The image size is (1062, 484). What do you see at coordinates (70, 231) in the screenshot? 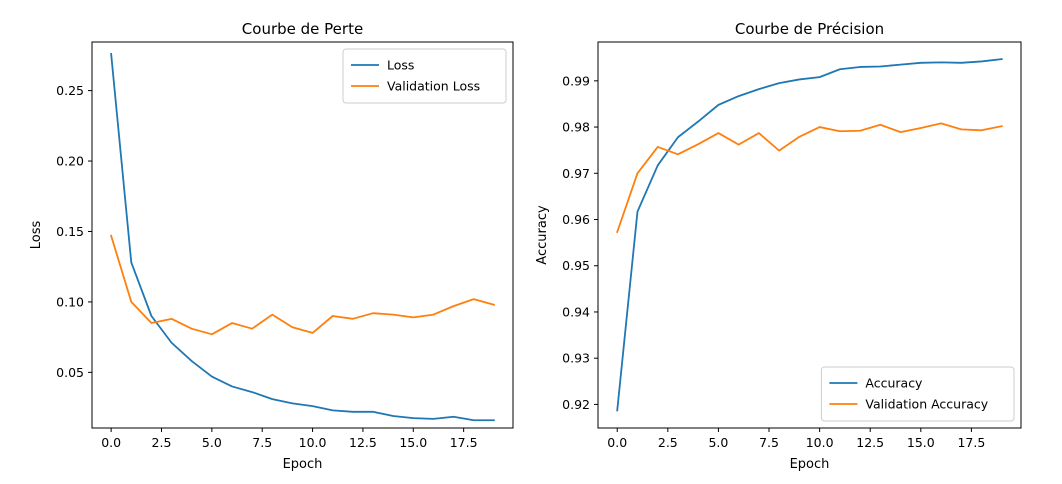
I see `y-tick-label: 0.15` at bounding box center [70, 231].